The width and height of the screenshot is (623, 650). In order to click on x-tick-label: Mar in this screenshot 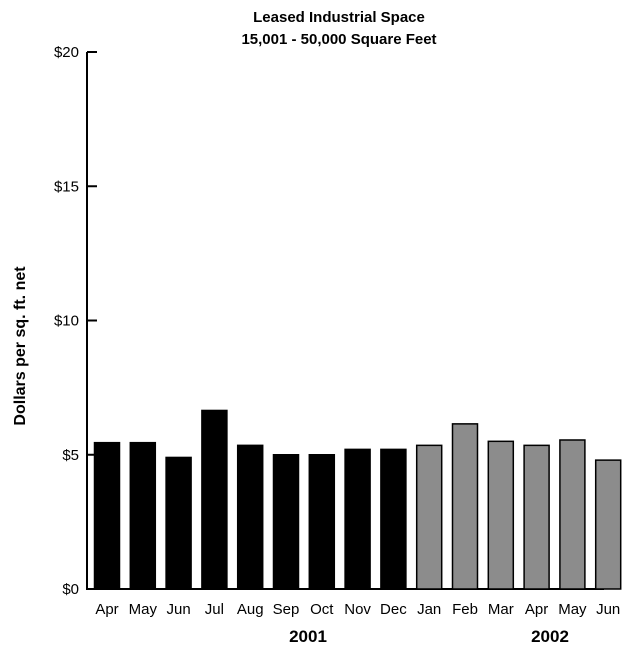, I will do `click(501, 609)`.